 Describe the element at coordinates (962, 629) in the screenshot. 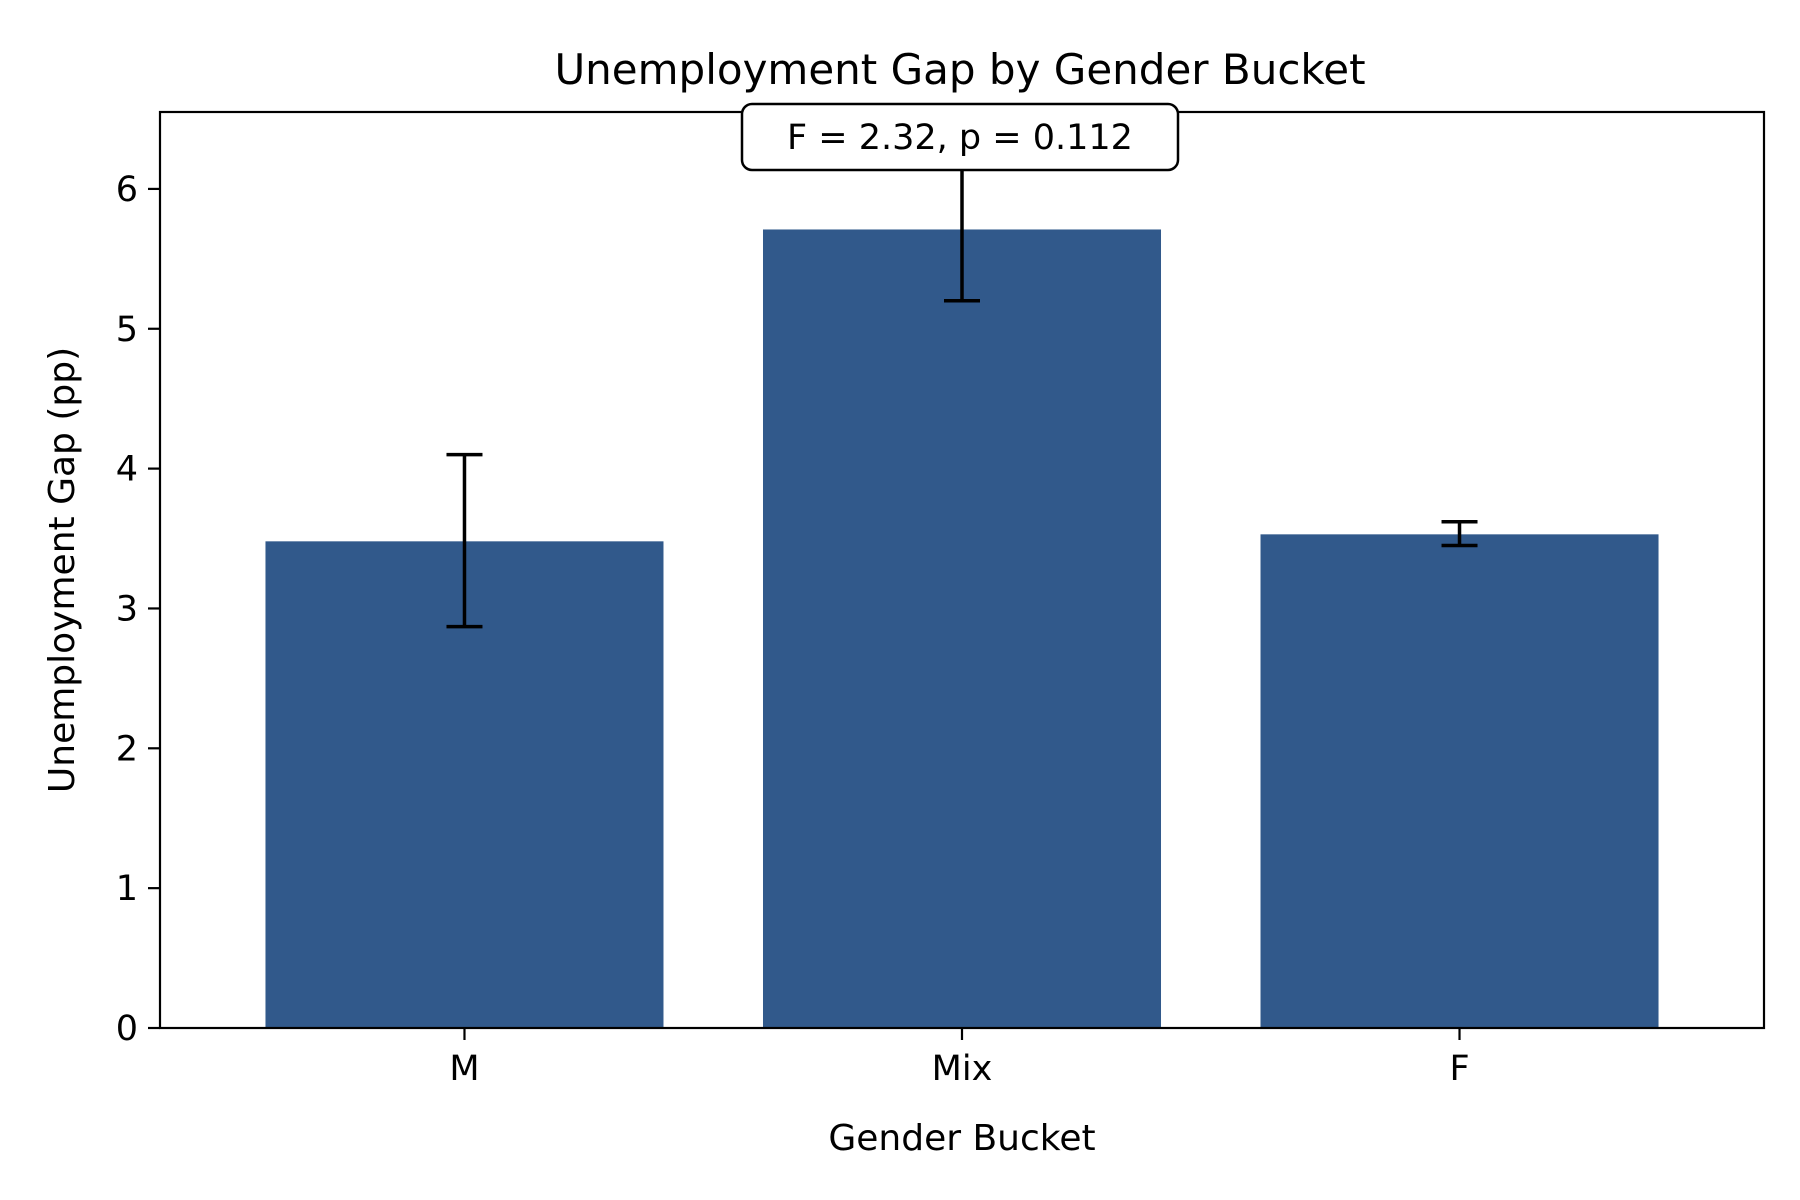

I see `bar-mix` at that location.